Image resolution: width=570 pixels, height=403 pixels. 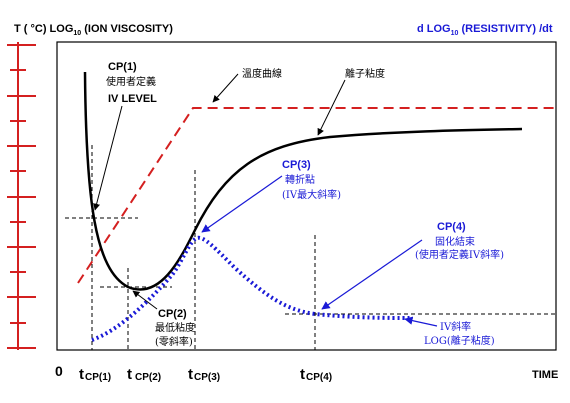 I want to click on svg-text: (零斜率), so click(x=174, y=341).